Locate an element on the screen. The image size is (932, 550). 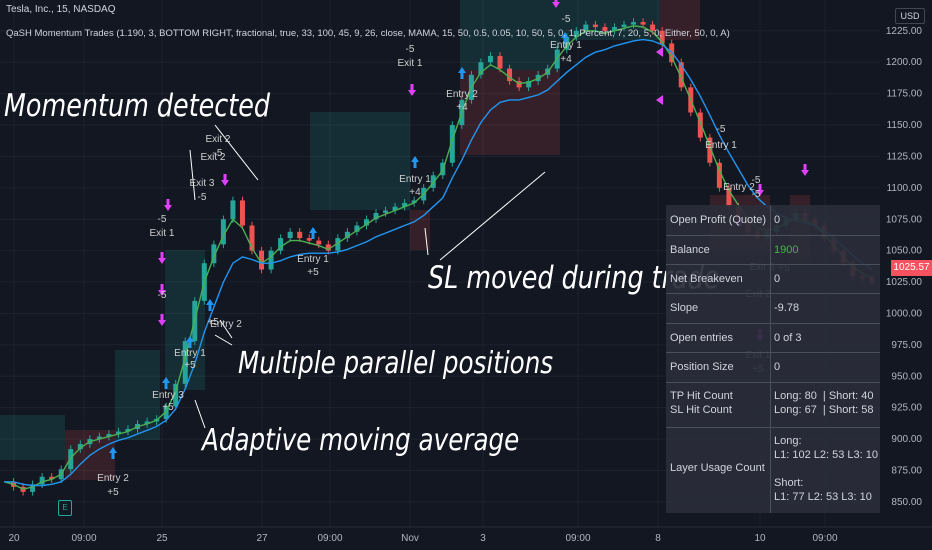
y-tick-label: 1150.00 is located at coordinates (905, 125).